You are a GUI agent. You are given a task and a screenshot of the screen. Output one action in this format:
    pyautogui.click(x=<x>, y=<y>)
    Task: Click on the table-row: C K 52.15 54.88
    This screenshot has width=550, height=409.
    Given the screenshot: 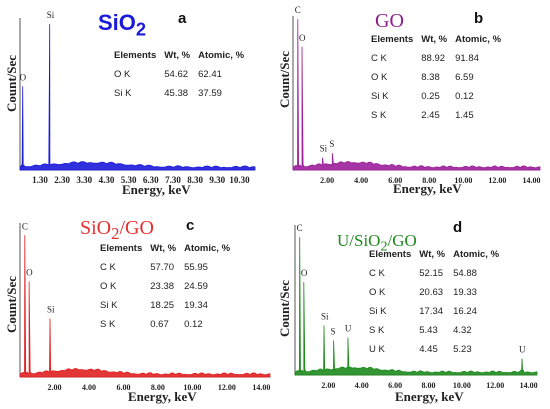 What is the action you would take?
    pyautogui.click(x=434, y=273)
    